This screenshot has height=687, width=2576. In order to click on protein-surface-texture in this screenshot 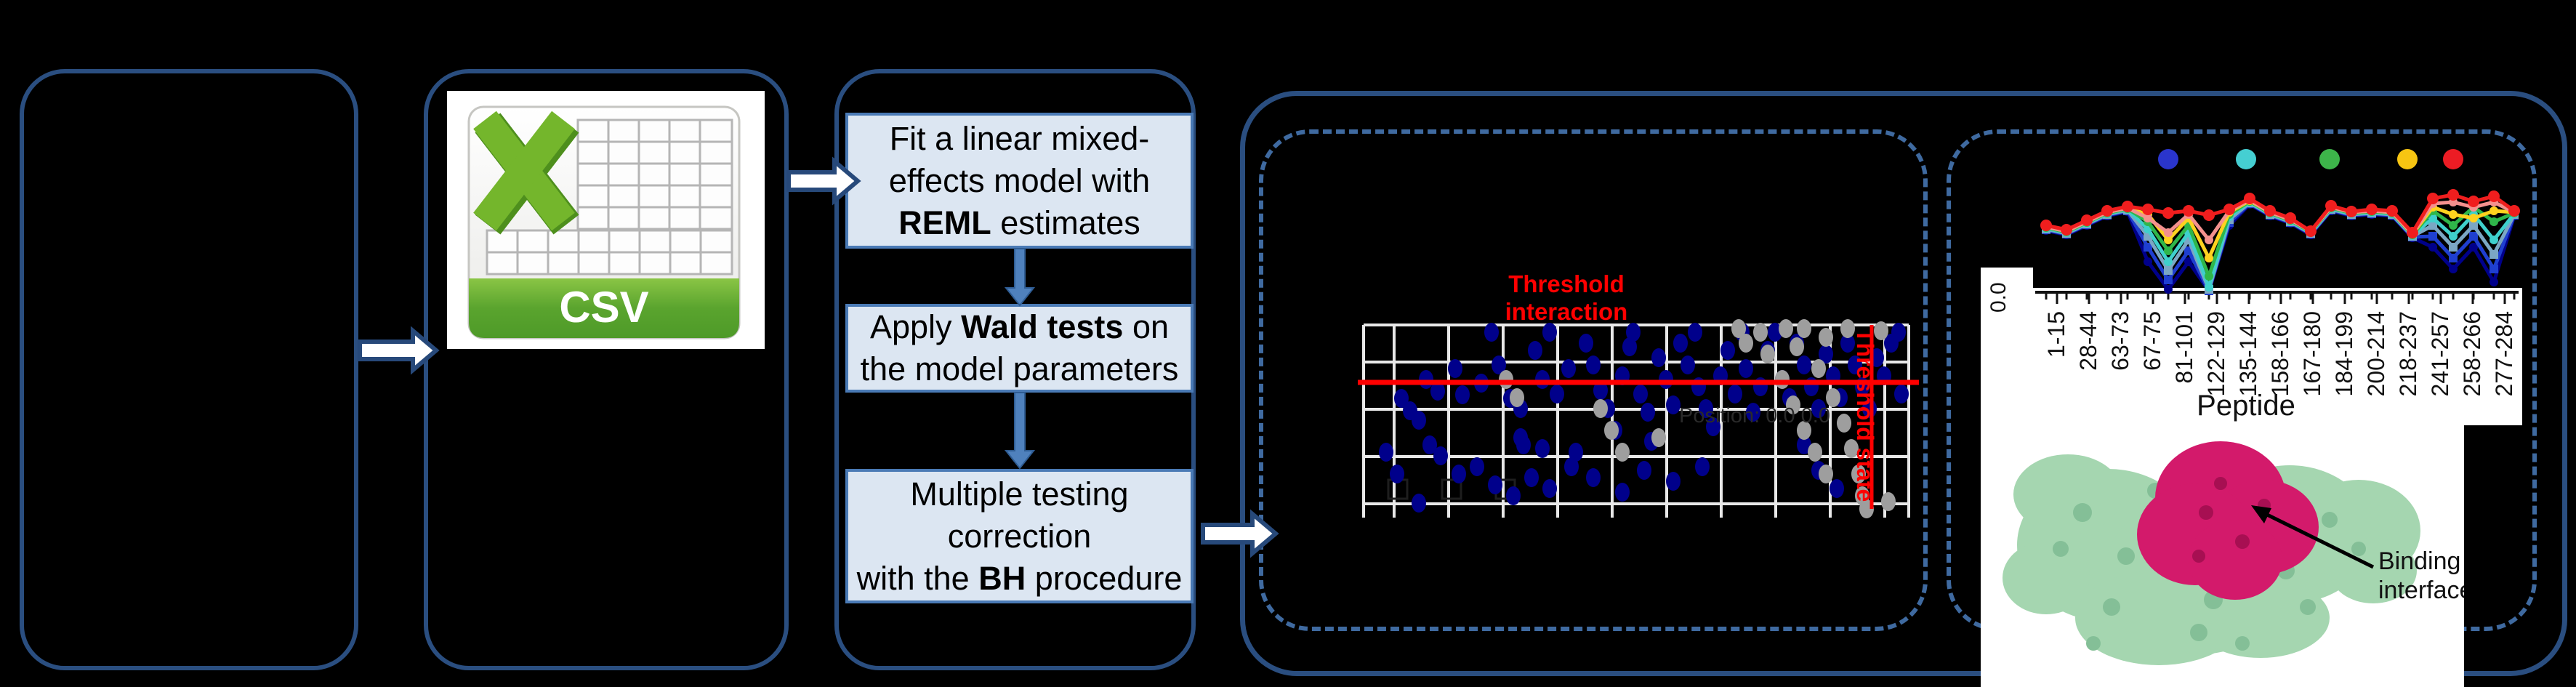, I will do `click(2209, 567)`.